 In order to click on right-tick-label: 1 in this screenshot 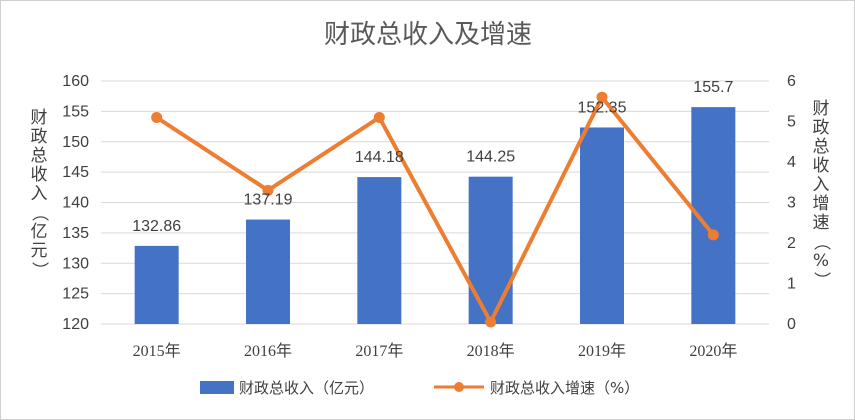, I will do `click(791, 284)`.